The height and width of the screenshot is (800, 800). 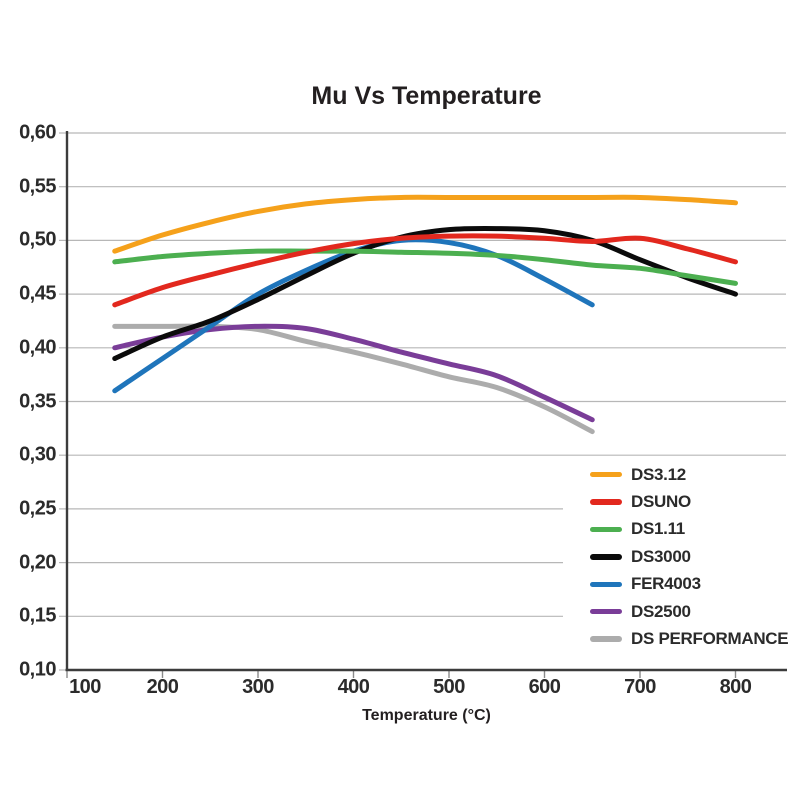 I want to click on legend-item: FER4003, so click(x=676, y=584).